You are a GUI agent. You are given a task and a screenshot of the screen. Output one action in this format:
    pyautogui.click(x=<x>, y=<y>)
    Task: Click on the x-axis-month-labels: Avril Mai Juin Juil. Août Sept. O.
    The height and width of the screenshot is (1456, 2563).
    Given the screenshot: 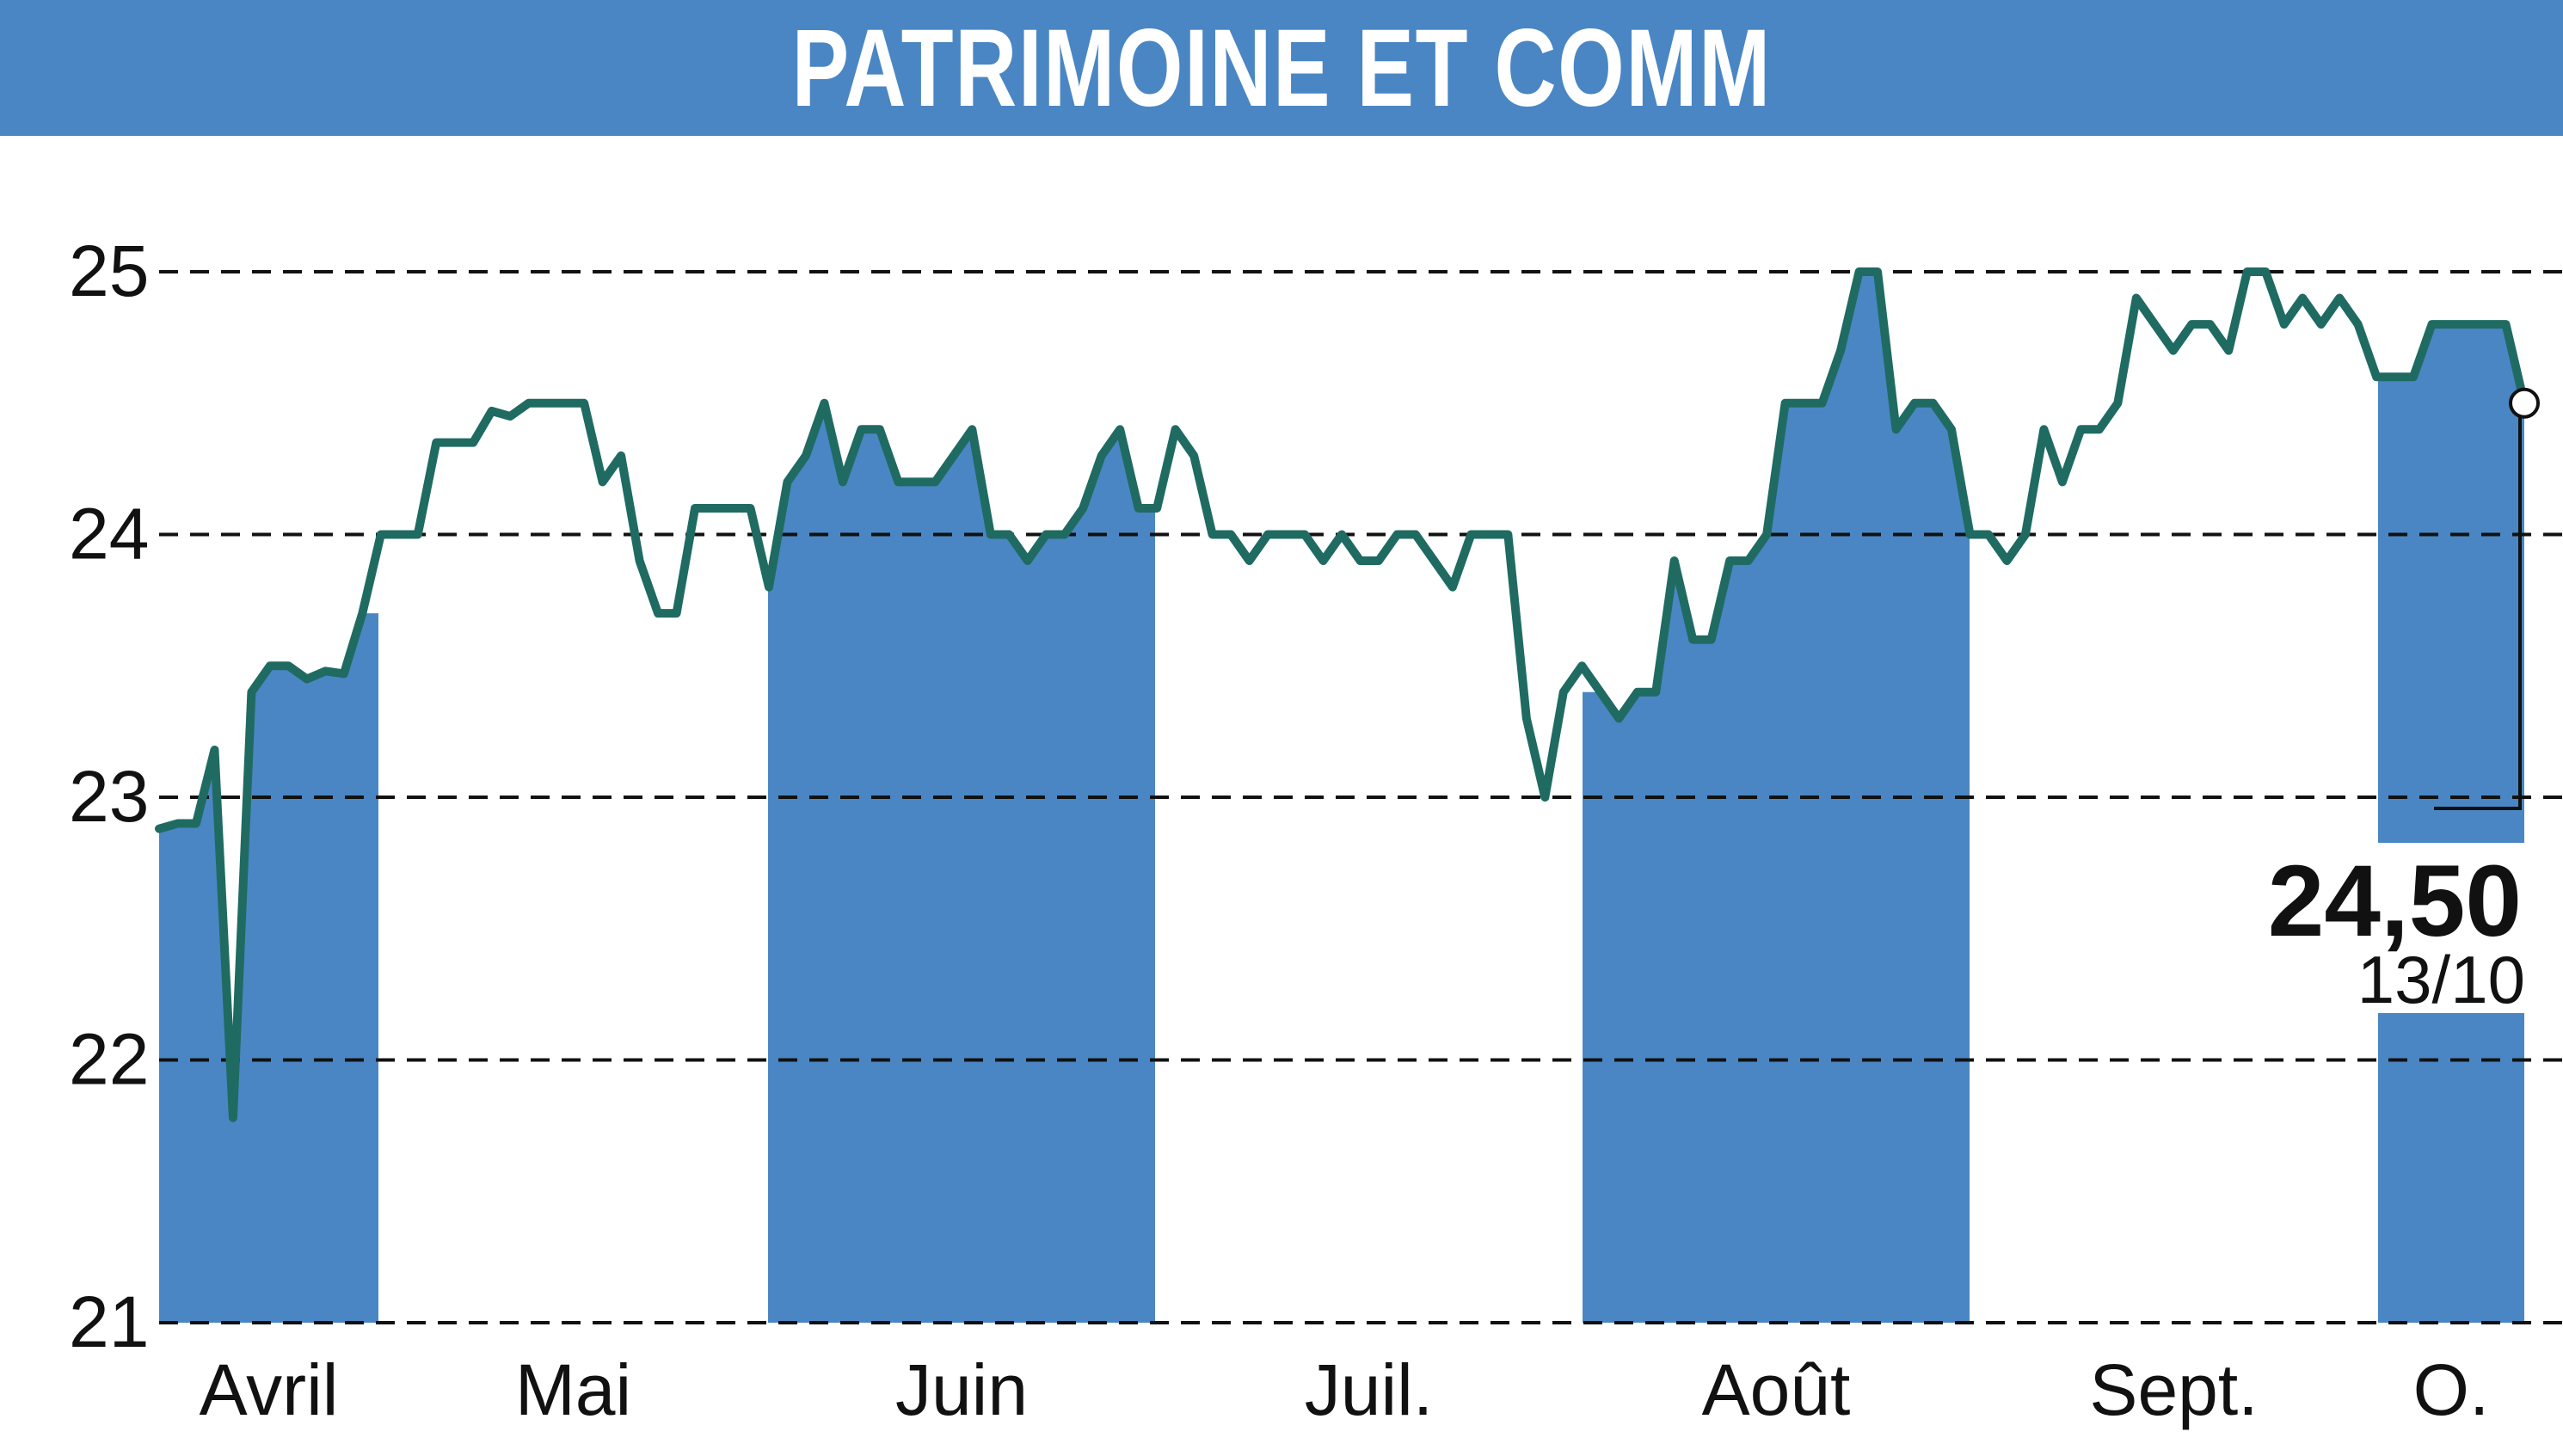 What is the action you would take?
    pyautogui.click(x=1345, y=1390)
    